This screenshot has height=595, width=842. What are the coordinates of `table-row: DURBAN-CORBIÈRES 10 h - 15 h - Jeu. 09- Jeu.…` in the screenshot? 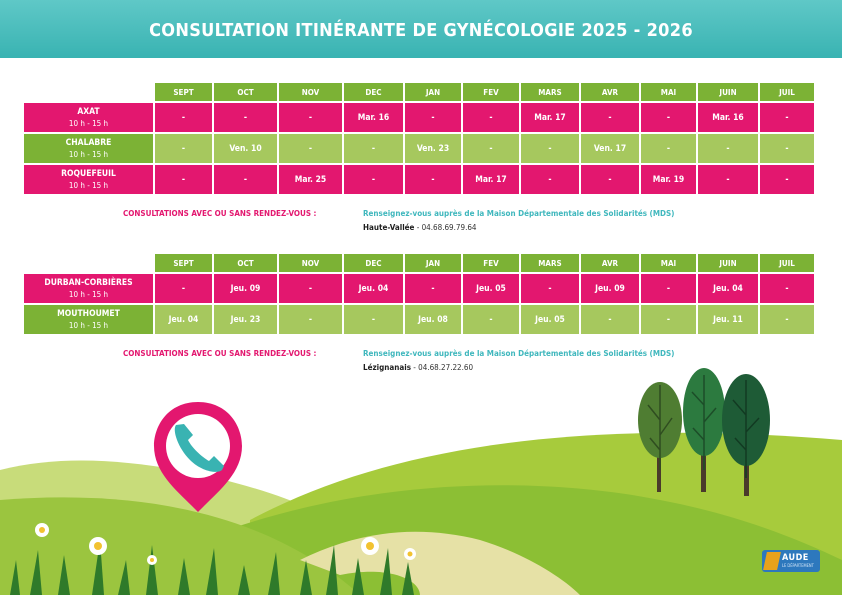 It's located at (419, 288).